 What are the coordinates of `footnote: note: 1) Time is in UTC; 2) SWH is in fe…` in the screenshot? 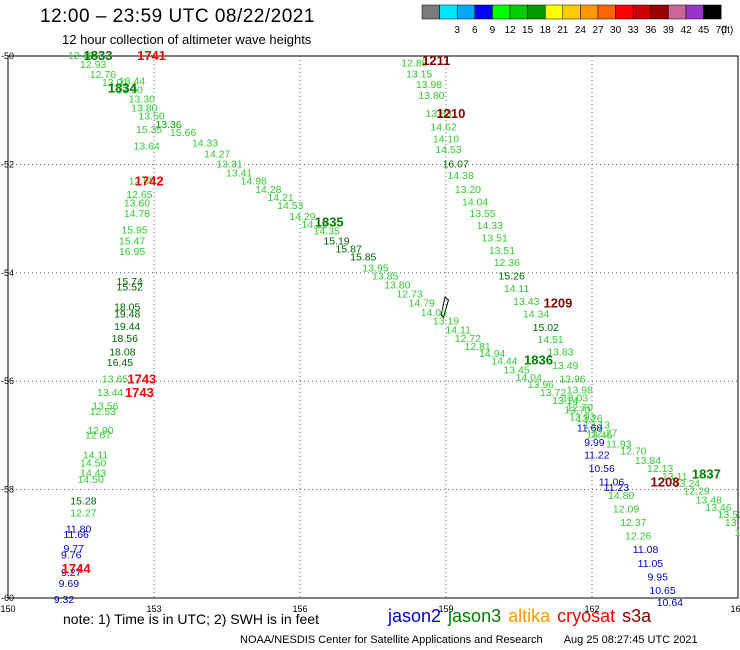 It's located at (191, 619).